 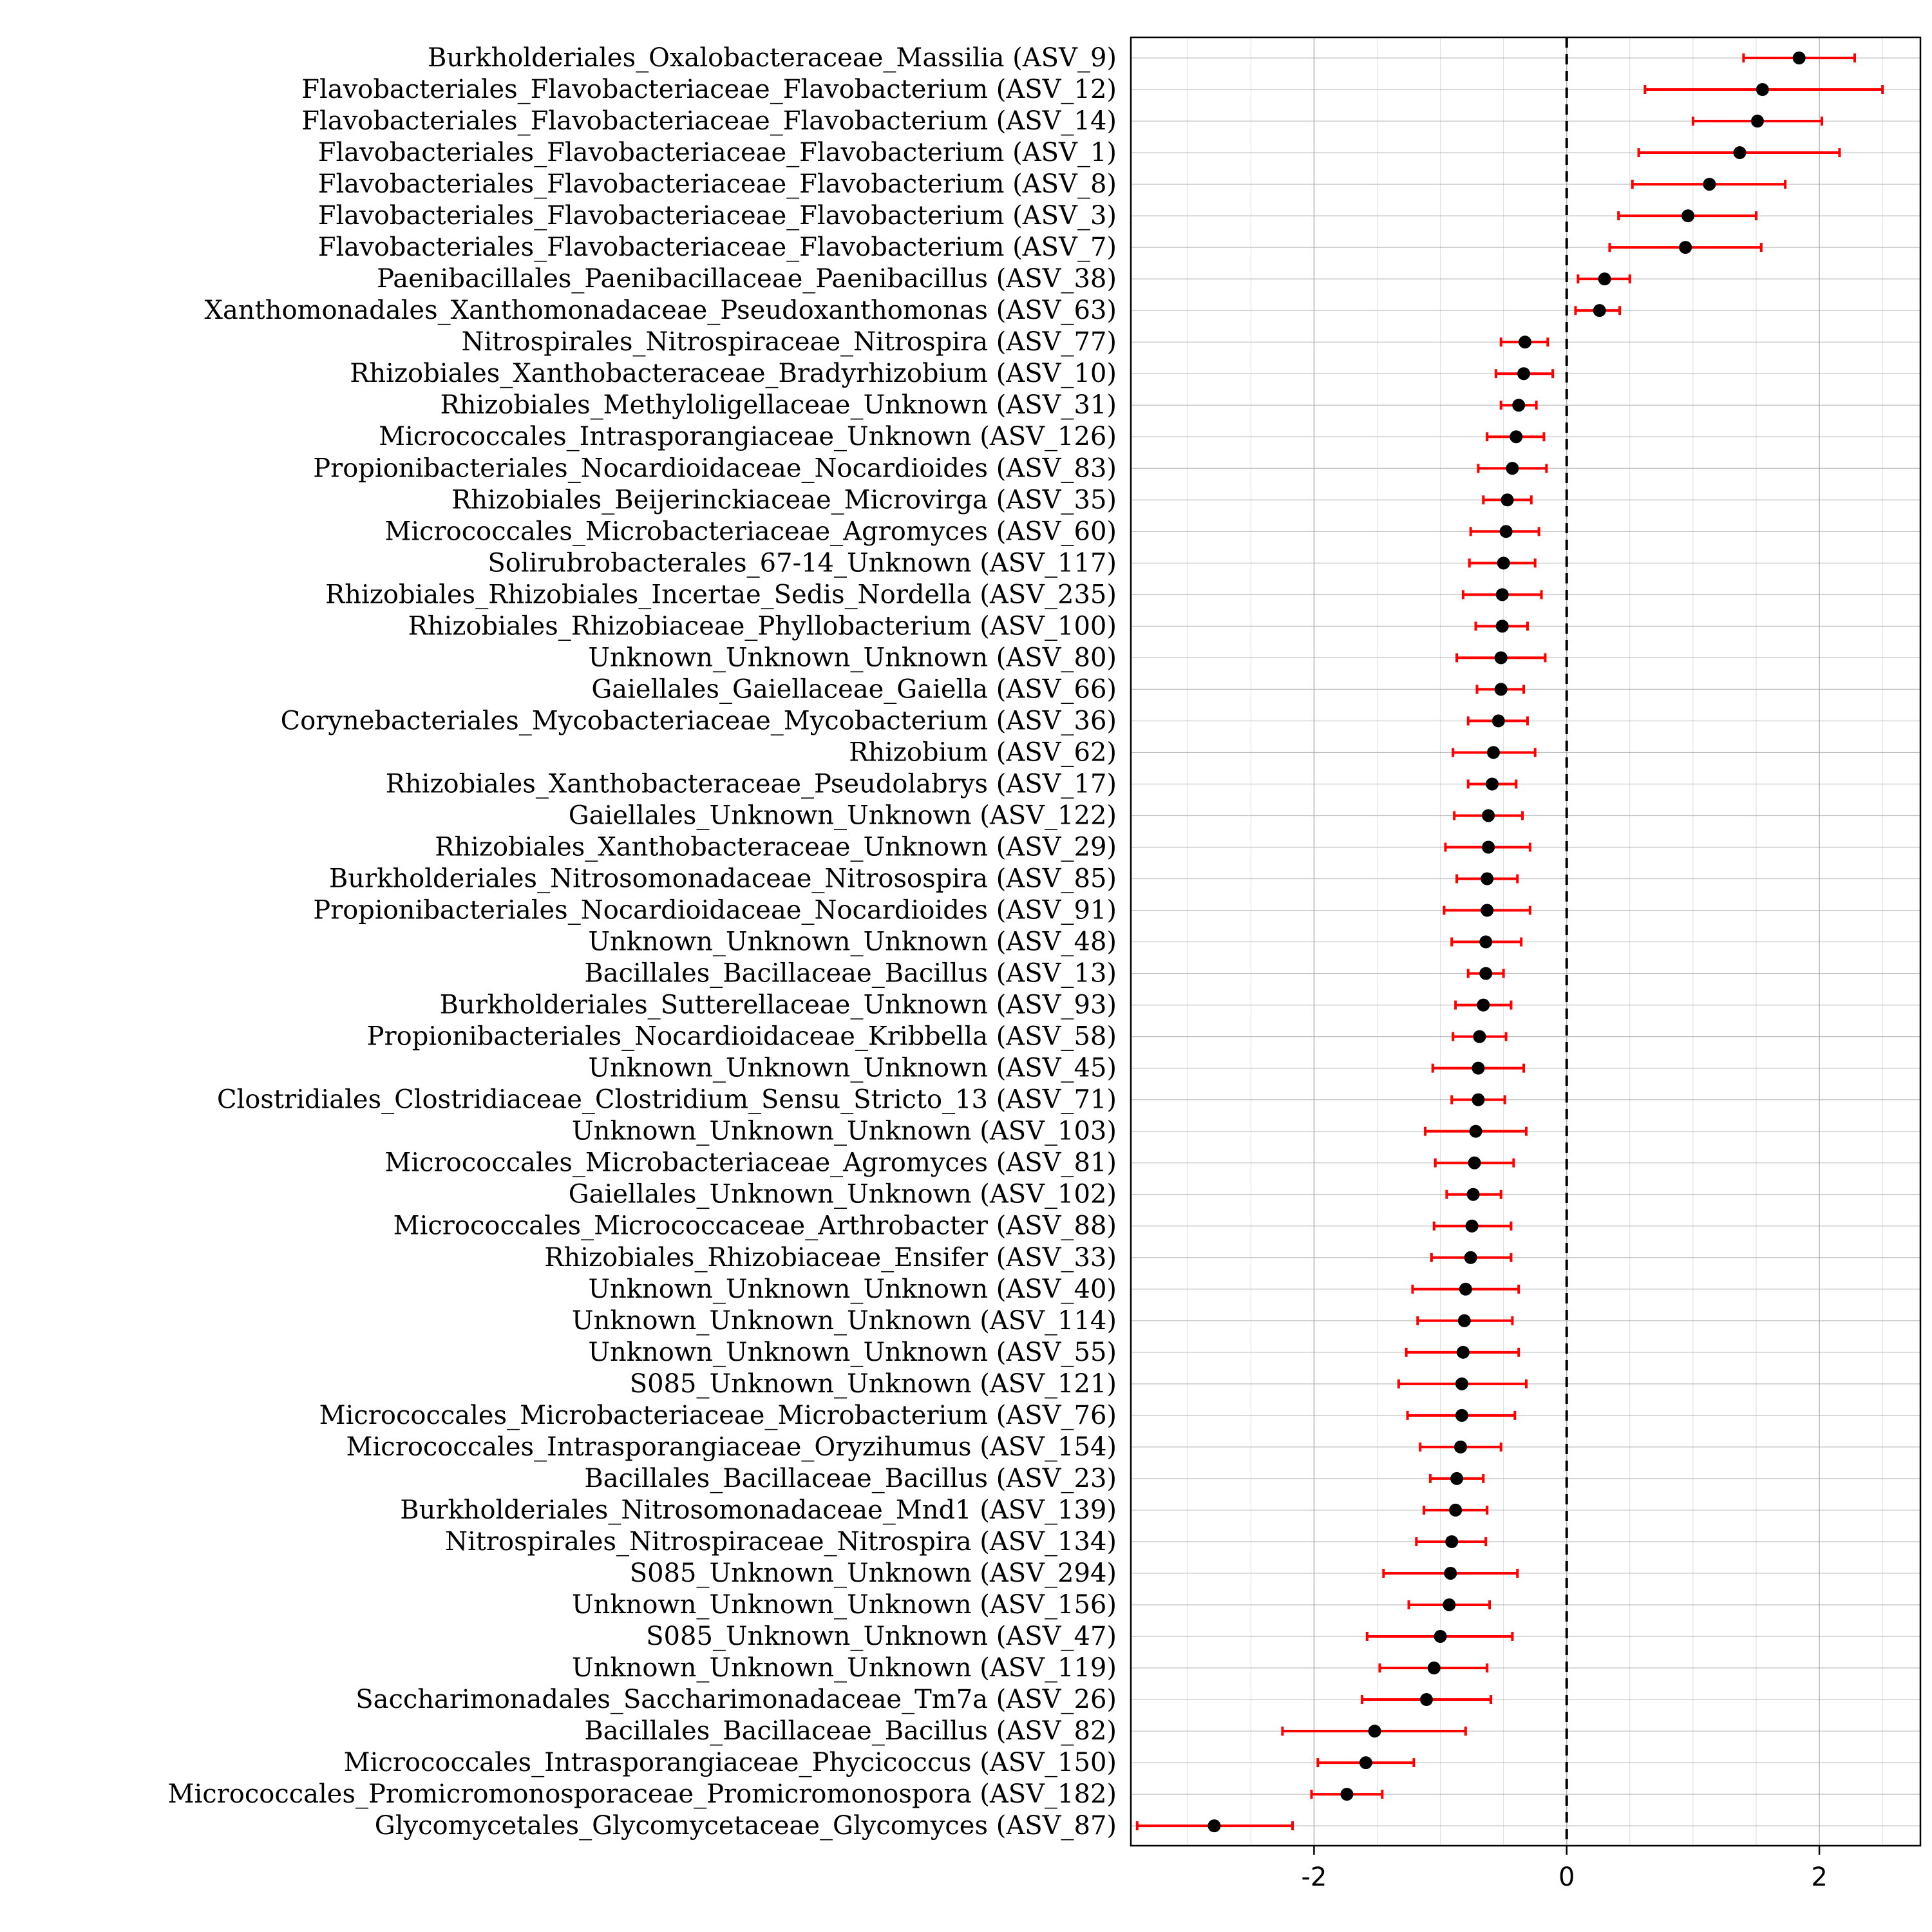 What do you see at coordinates (852, 1289) in the screenshot?
I see `category-label: Unknown_Unknown_Unknown (ASV_40)` at bounding box center [852, 1289].